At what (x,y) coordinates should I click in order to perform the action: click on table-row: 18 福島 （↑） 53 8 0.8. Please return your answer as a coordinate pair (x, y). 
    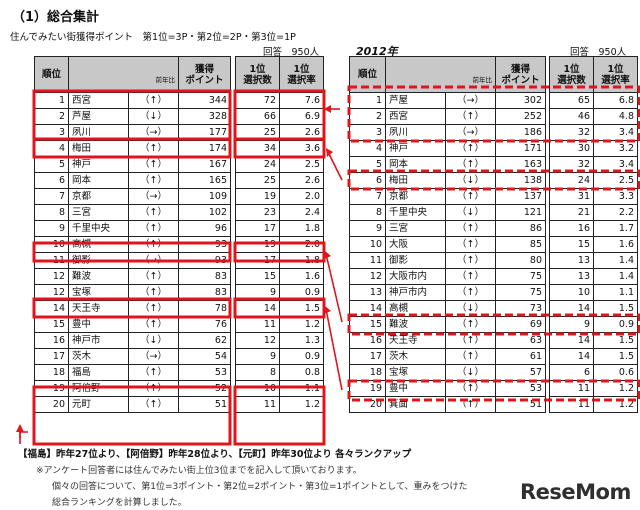
    Looking at the image, I should click on (179, 372).